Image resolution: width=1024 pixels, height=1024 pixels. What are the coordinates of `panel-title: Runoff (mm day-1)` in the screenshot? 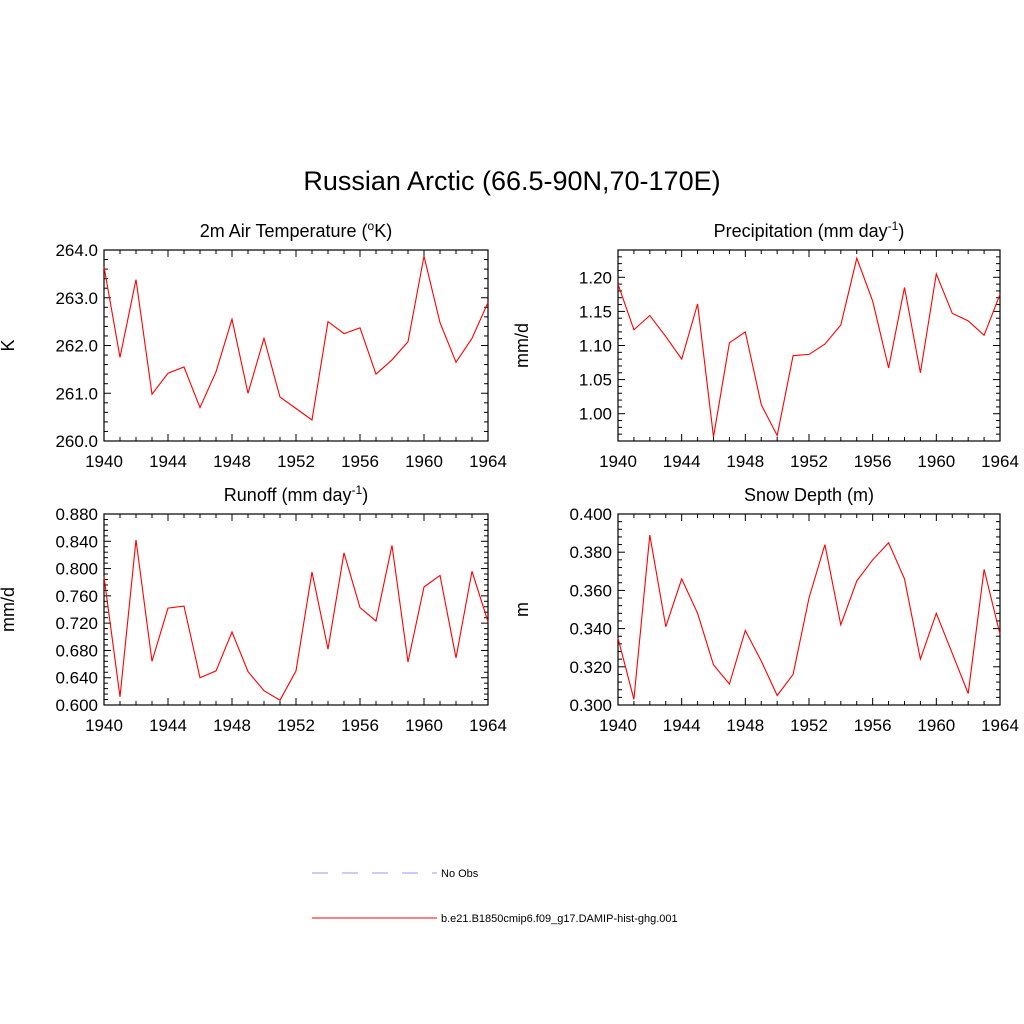 It's located at (296, 494).